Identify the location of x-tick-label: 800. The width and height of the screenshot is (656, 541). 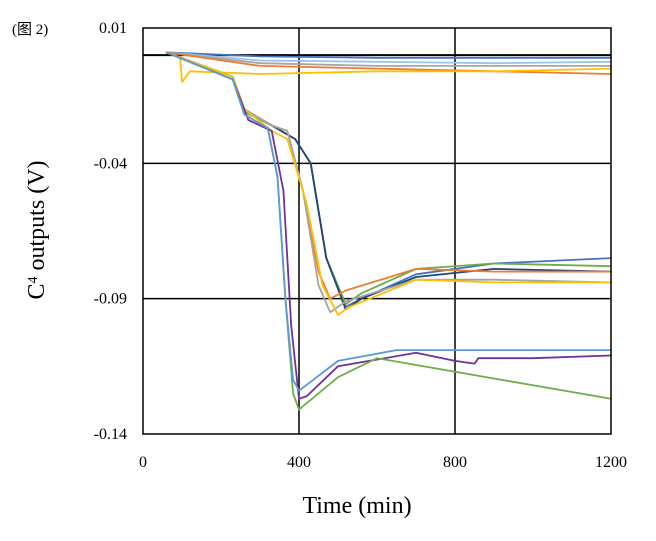
(455, 462).